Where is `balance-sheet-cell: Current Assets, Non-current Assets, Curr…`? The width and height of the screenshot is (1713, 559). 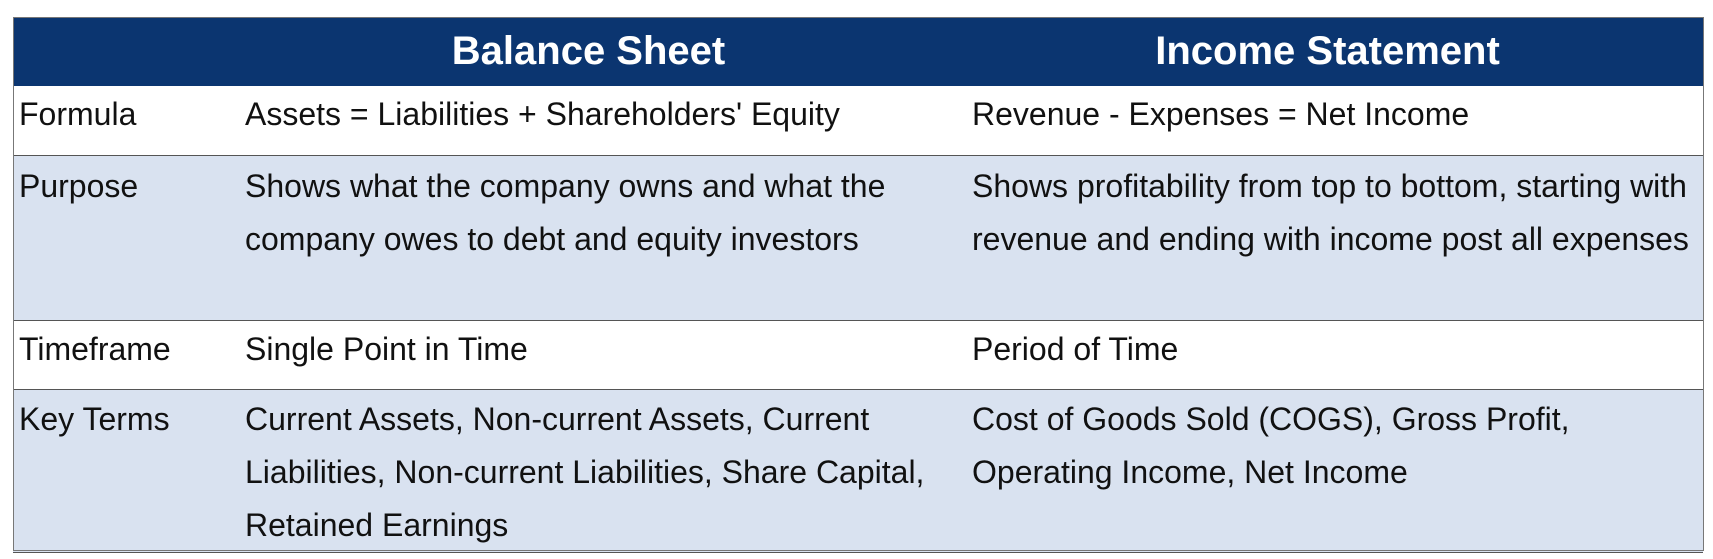 balance-sheet-cell: Current Assets, Non-current Assets, Curr… is located at coordinates (608, 471).